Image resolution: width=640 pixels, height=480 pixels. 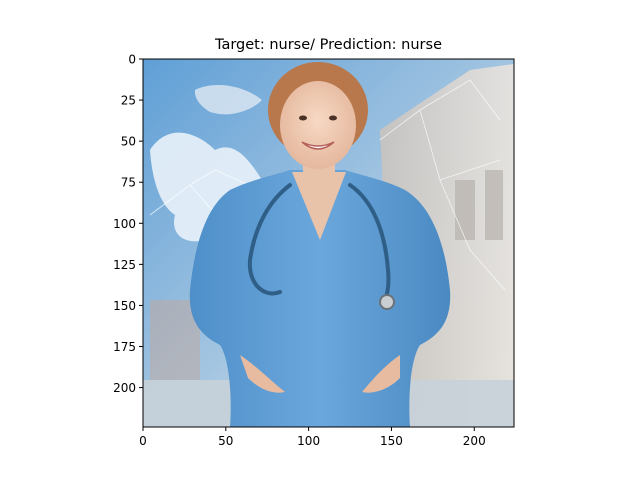 I want to click on world-map, so click(x=228, y=100).